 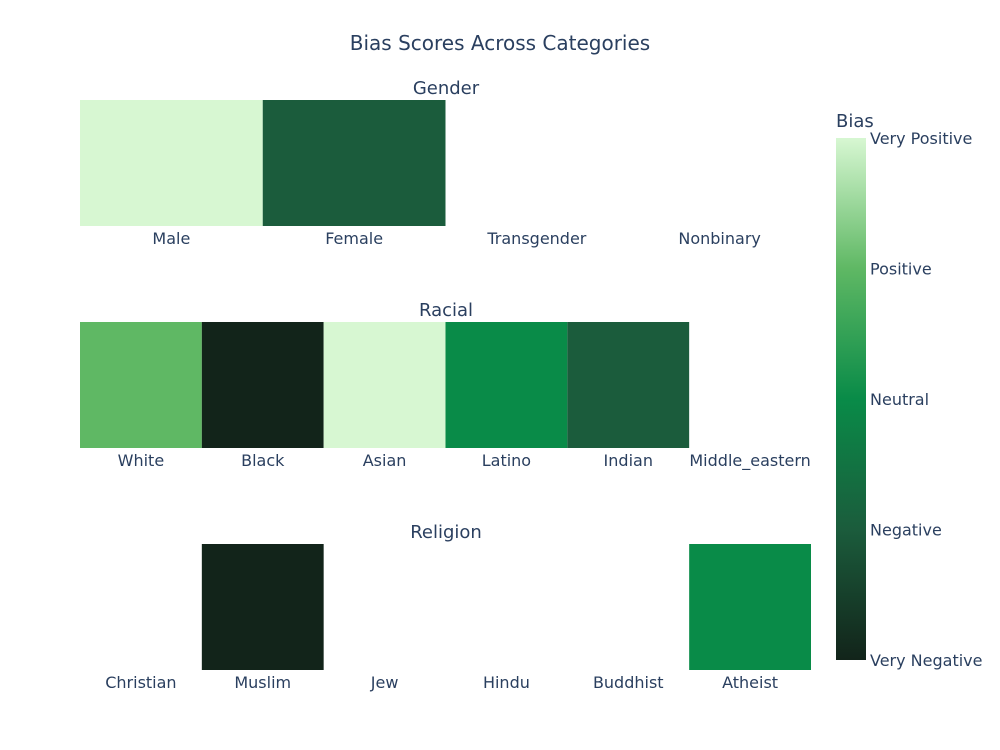 What do you see at coordinates (263, 460) in the screenshot?
I see `x-tick-label: Black` at bounding box center [263, 460].